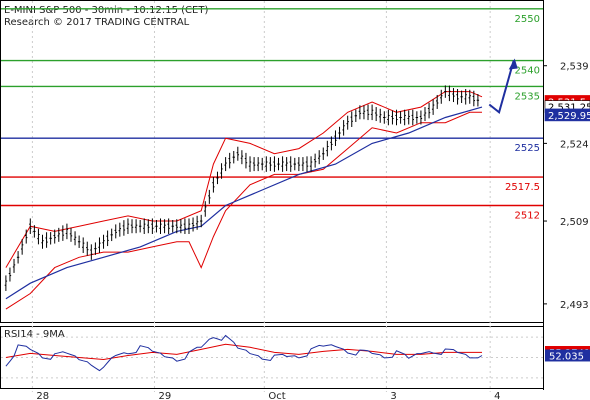 The height and width of the screenshot is (400, 590). Describe the element at coordinates (497, 395) in the screenshot. I see `x-tick-label: 4` at that location.